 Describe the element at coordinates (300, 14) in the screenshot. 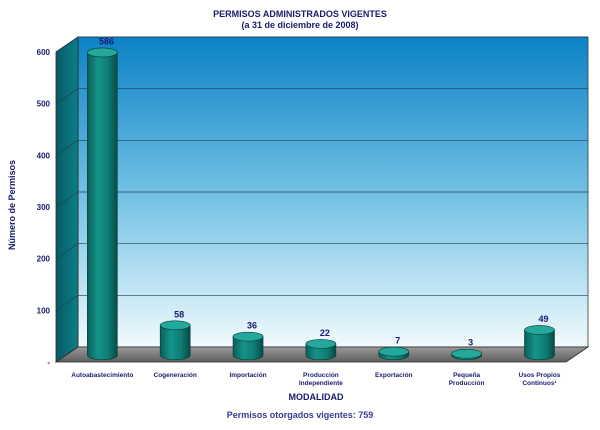

I see `chart-title: PERMISOS ADMINISTRADOS VIGENTES` at that location.